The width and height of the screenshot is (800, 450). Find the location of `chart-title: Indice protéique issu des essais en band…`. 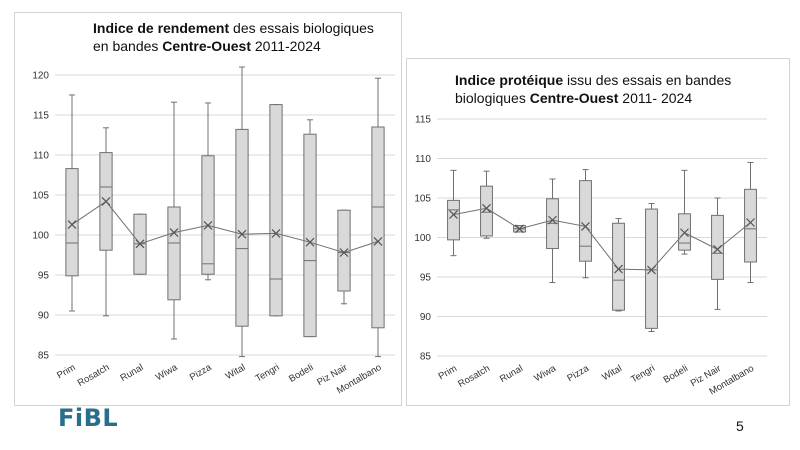

chart-title: Indice protéique issu des essais en band… is located at coordinates (615, 89).